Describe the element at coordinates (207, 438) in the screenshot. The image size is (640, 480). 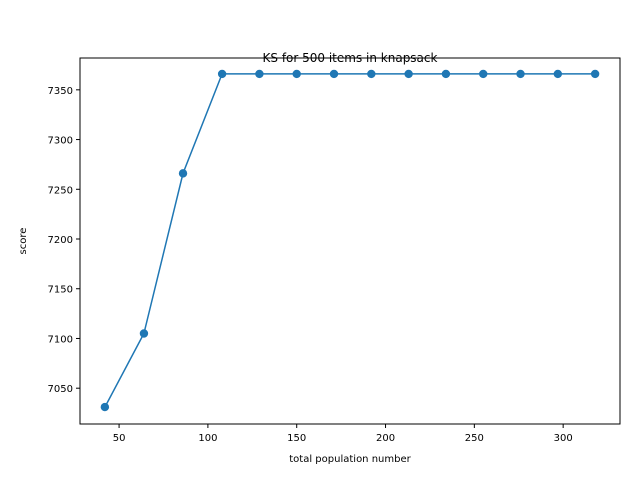
I see `x-tick-label: 100` at that location.